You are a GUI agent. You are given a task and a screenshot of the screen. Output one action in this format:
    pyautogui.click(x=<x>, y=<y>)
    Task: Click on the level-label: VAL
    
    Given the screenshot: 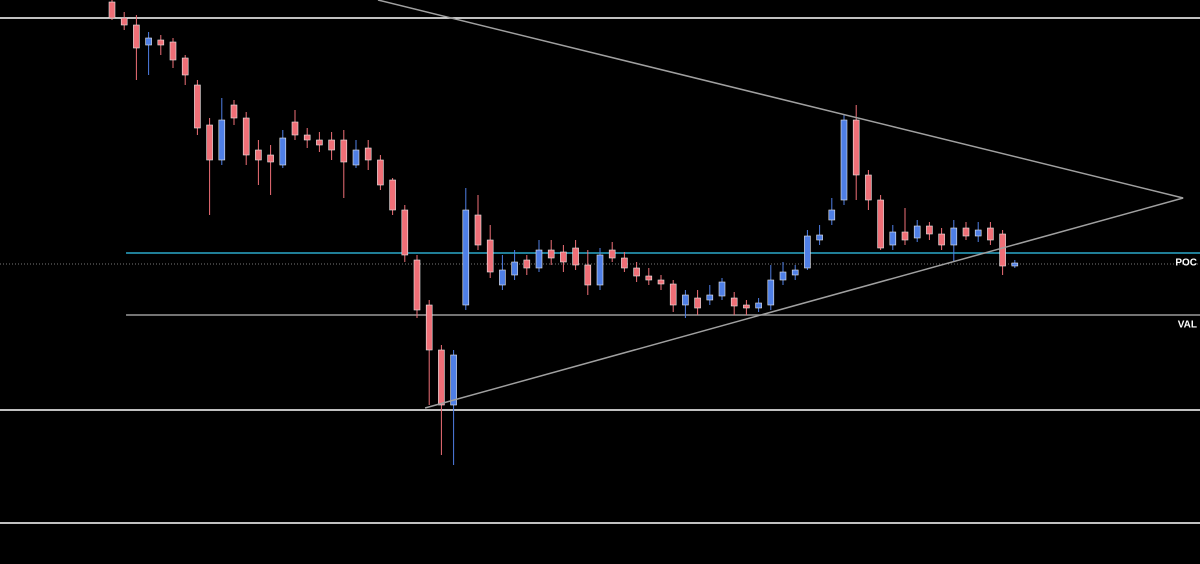 What is the action you would take?
    pyautogui.click(x=1187, y=325)
    